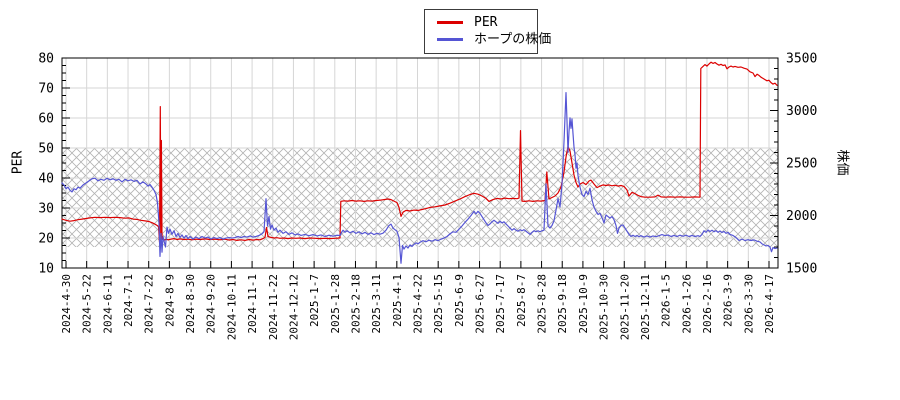  Describe the element at coordinates (624, 307) in the screenshot. I see `x-tick-label: 2025-11-20` at that location.